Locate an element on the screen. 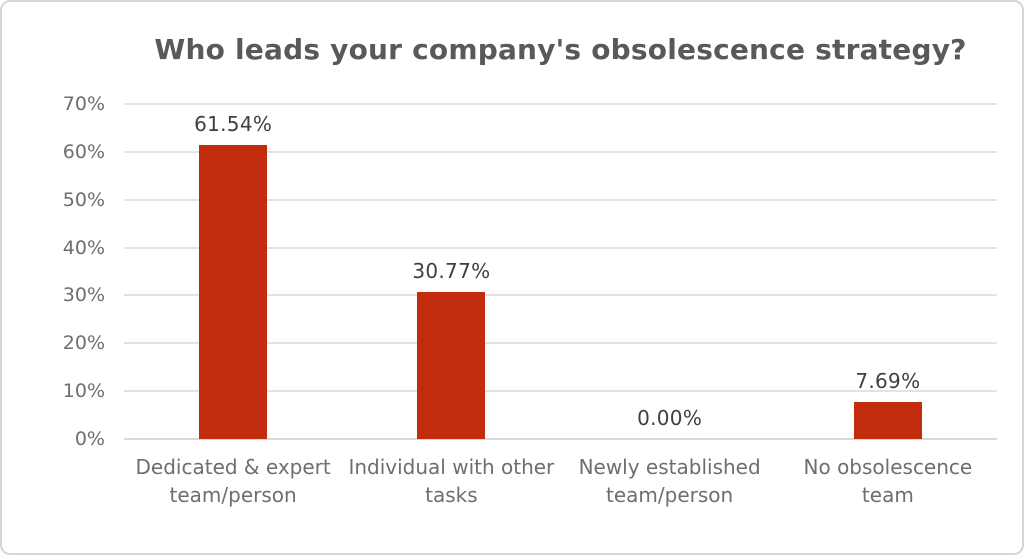 Image resolution: width=1024 pixels, height=555 pixels. y-tick-label-60: 60% is located at coordinates (83, 151).